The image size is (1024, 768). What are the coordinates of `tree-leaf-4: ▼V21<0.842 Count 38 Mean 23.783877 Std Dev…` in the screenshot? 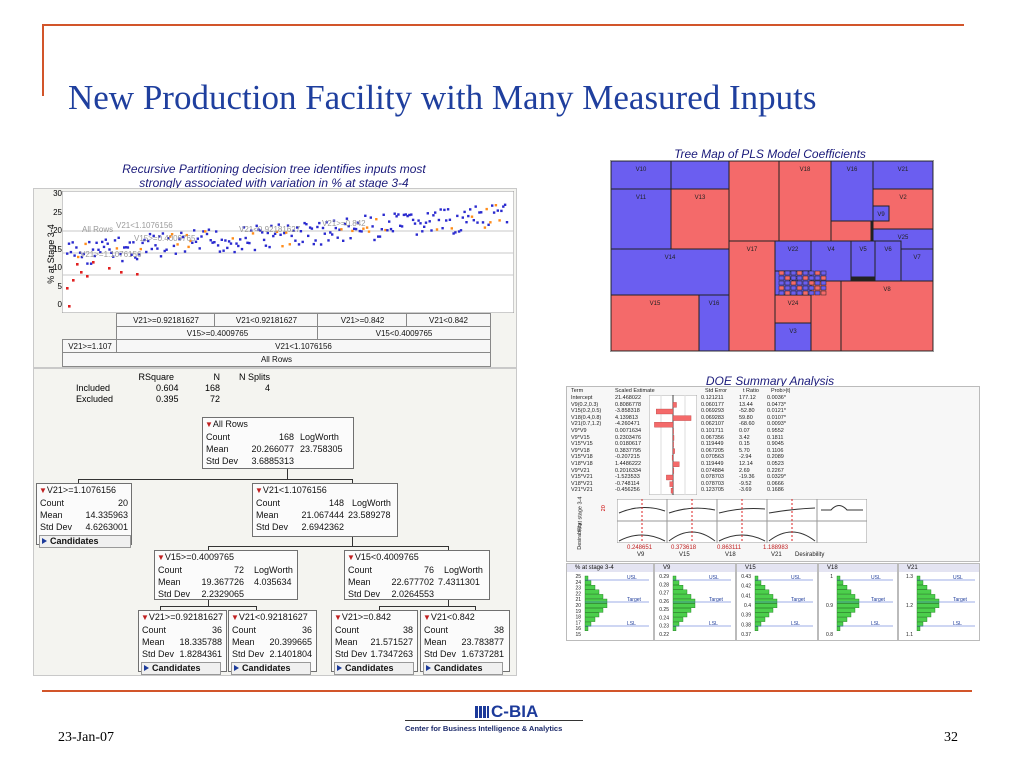 It's located at (465, 642).